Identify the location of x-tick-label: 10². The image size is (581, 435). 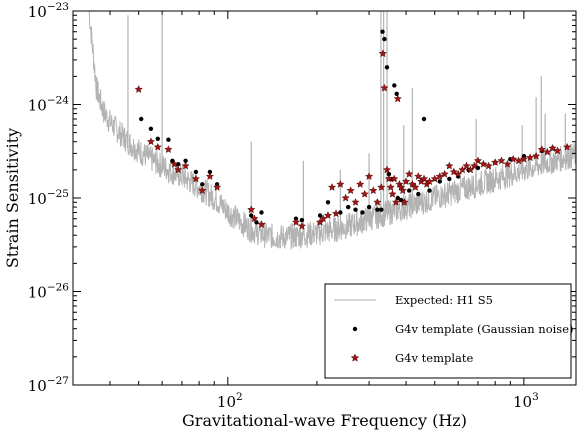
(230, 401).